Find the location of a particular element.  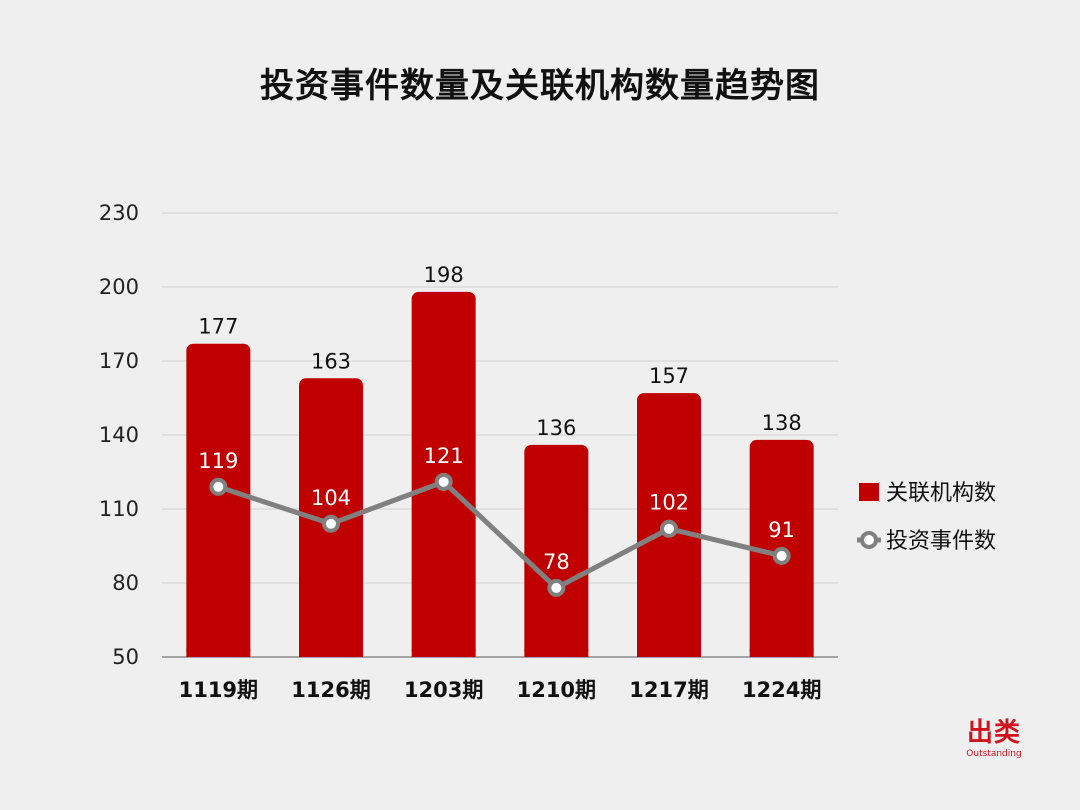

x-tick-label: 1119期 is located at coordinates (218, 690).